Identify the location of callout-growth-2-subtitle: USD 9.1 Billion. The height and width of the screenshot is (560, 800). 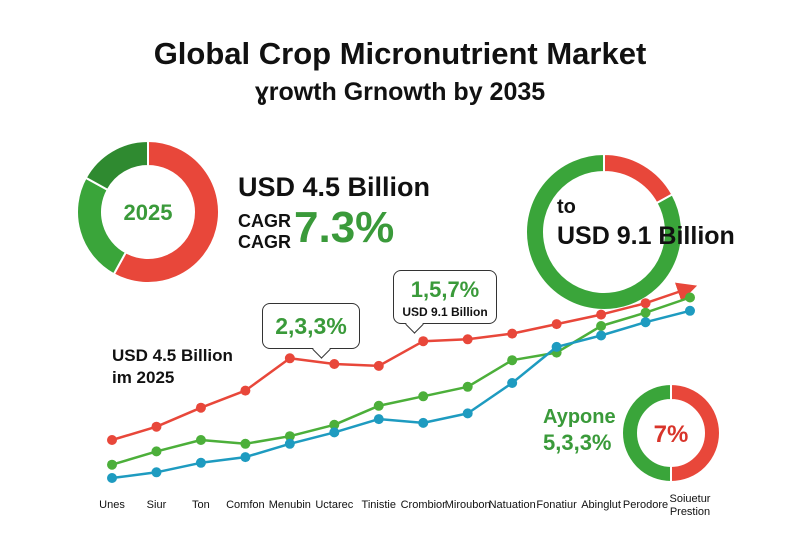
(445, 312).